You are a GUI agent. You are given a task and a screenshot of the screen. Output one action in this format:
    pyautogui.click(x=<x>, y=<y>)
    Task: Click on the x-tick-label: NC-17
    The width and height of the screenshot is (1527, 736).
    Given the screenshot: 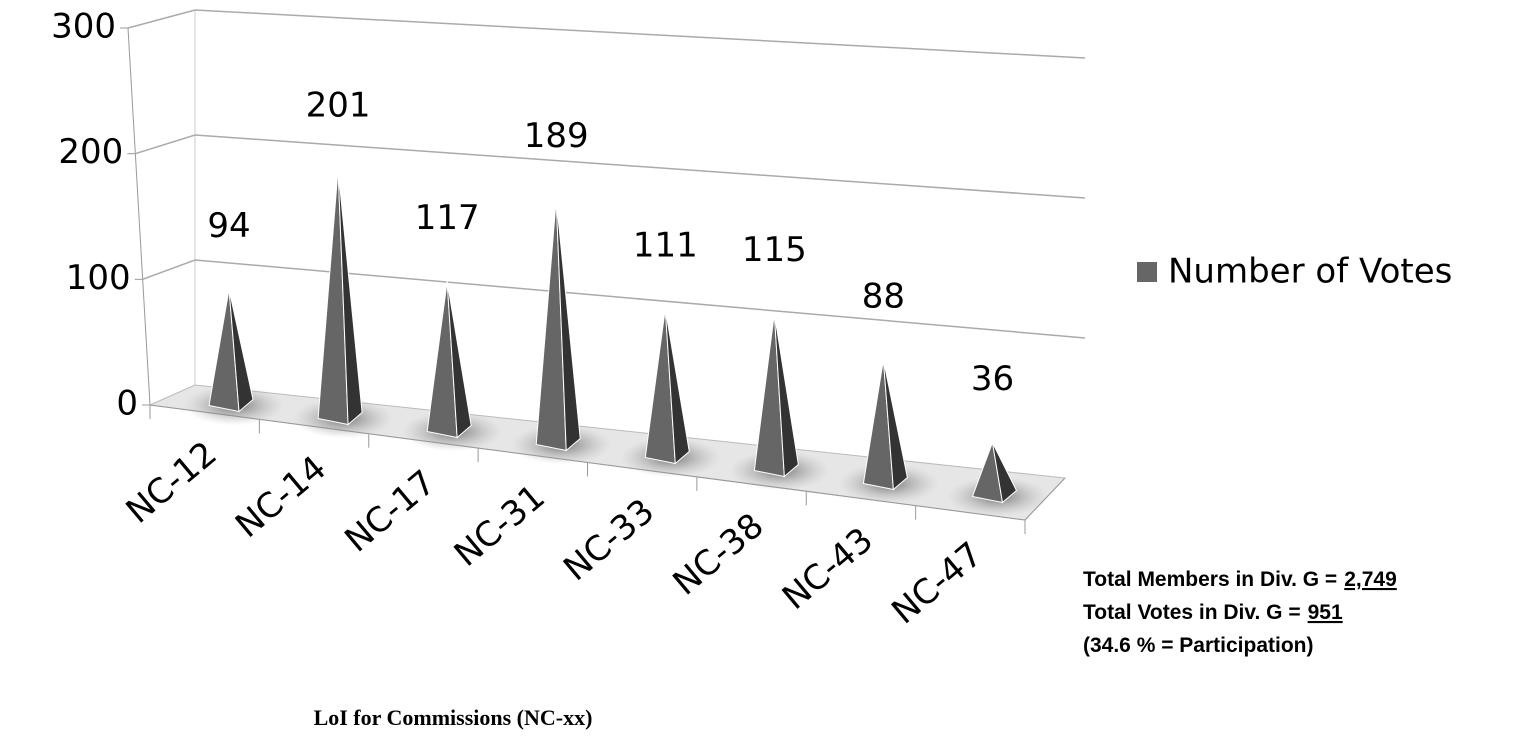 What is the action you would take?
    pyautogui.click(x=390, y=511)
    